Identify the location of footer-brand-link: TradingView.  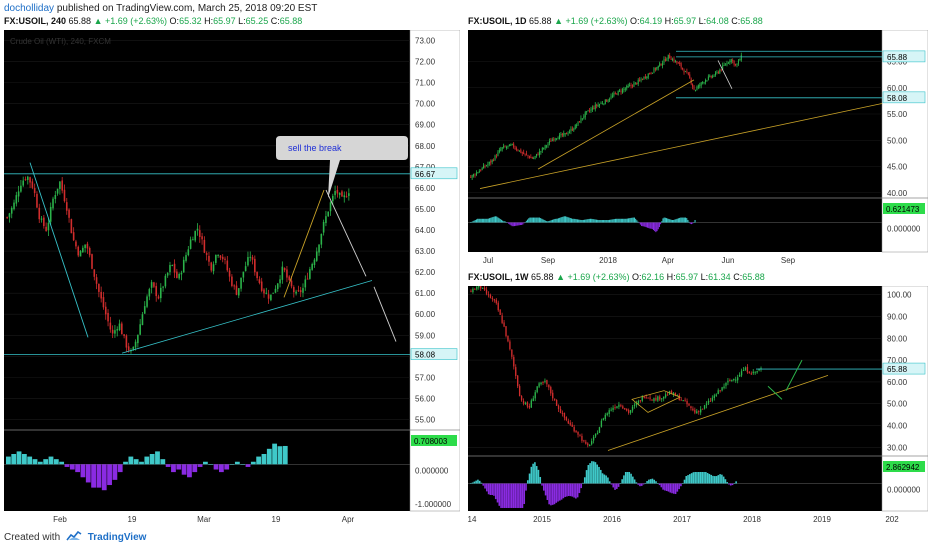
(117, 538).